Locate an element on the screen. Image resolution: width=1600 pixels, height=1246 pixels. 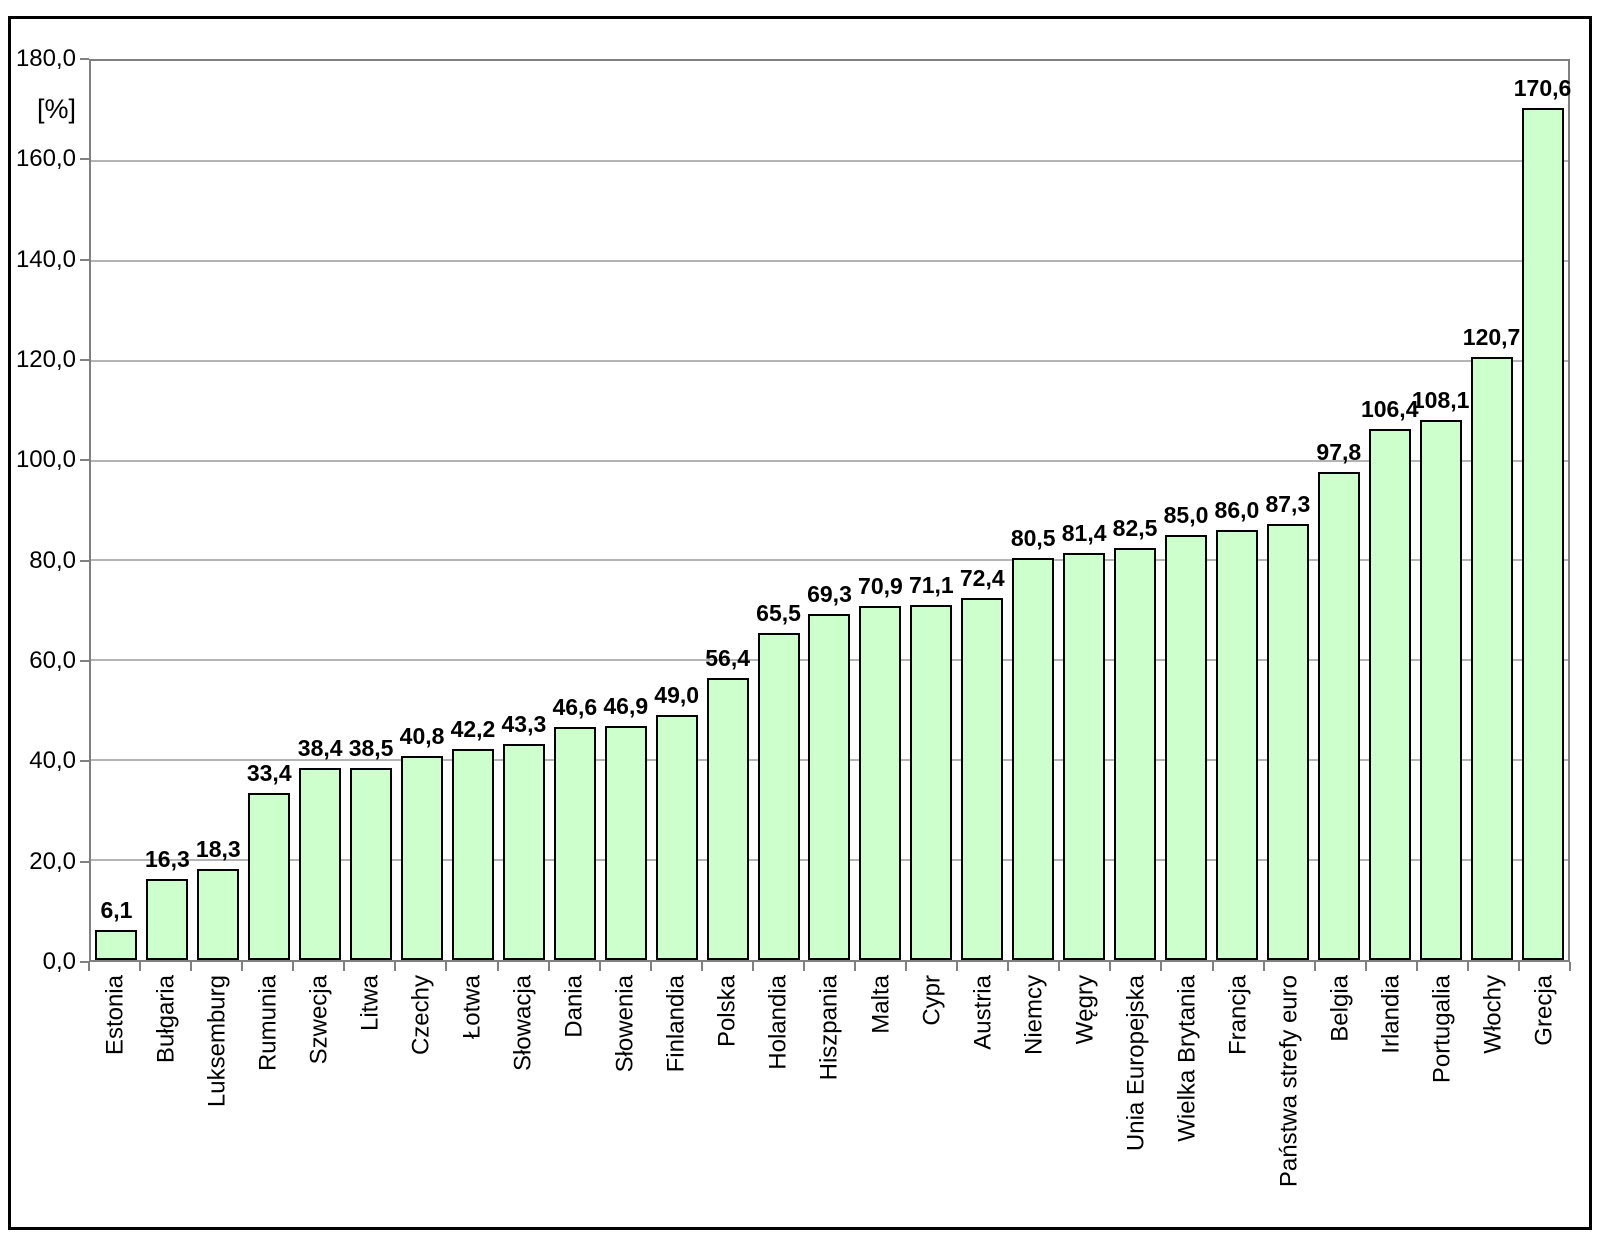
category-label: Słowenia is located at coordinates (625, 1024).